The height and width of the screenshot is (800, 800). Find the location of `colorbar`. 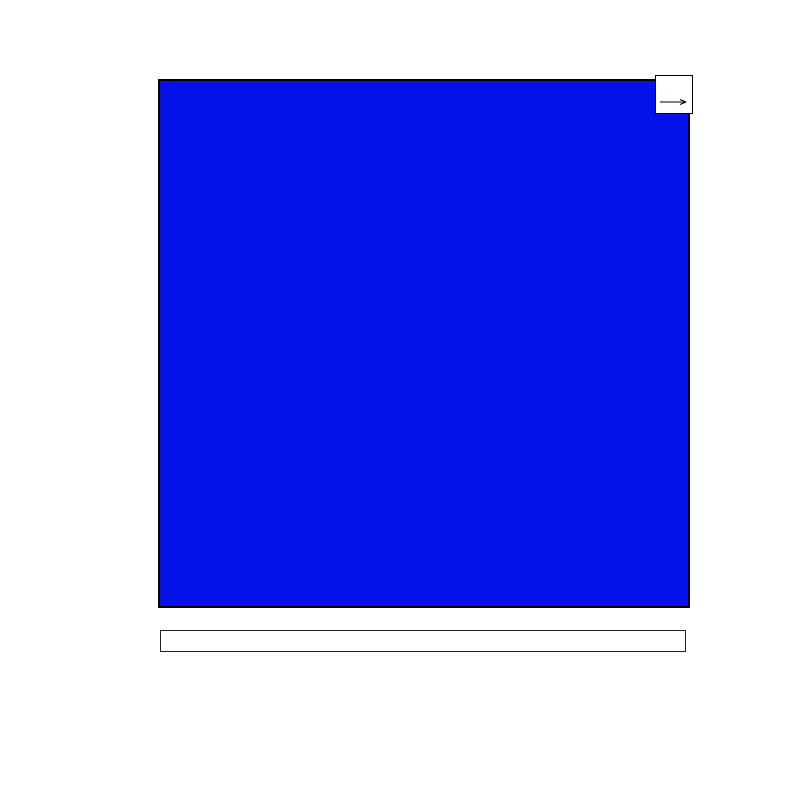

colorbar is located at coordinates (423, 641).